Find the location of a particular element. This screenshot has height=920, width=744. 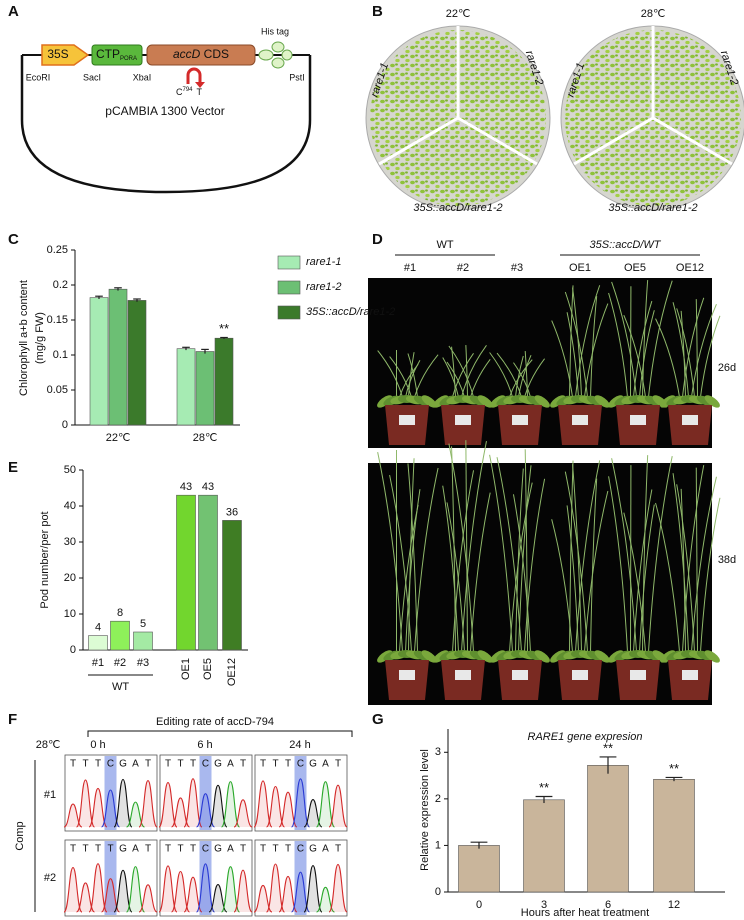

plate: 22℃ rare1-1 rare1-2 35S::accD/rare1-2 is located at coordinates (458, 111).